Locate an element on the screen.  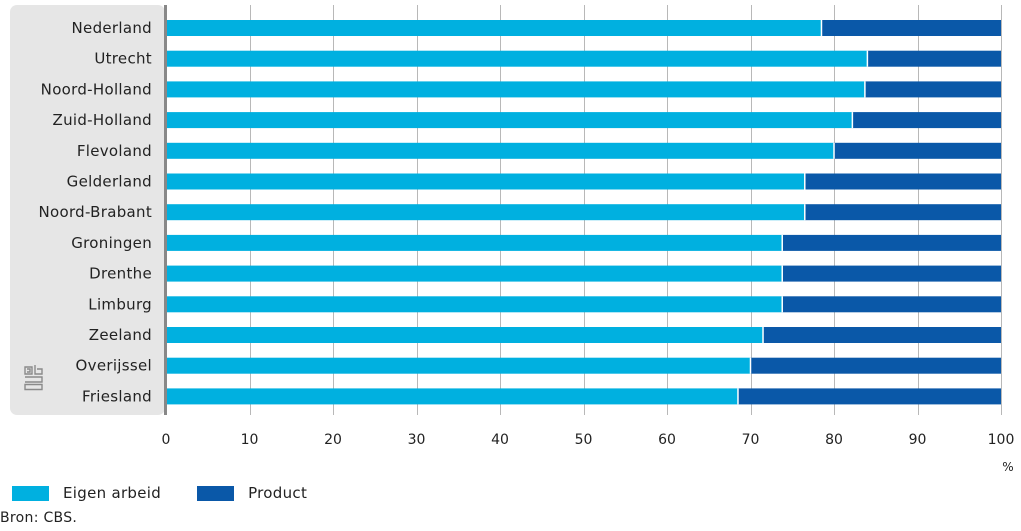
category-label: Groningen is located at coordinates (111, 243).